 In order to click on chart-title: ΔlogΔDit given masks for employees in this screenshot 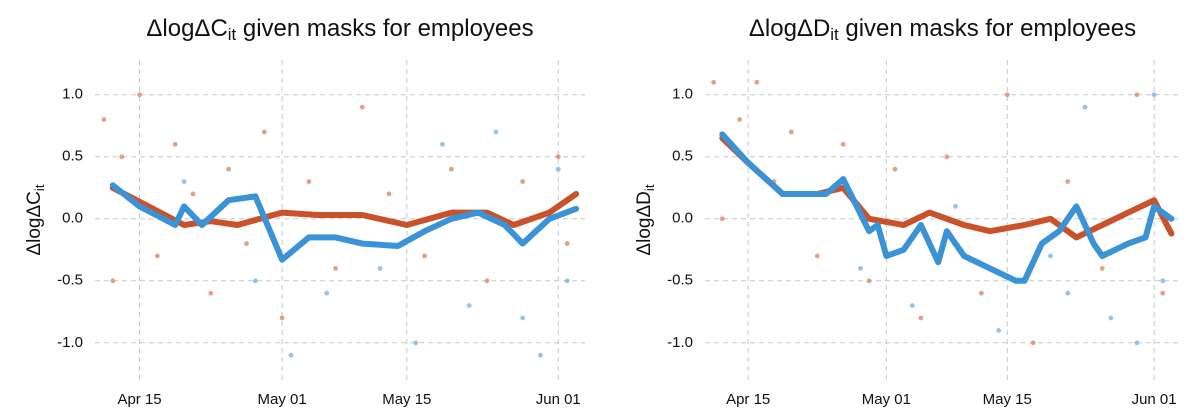, I will do `click(942, 29)`.